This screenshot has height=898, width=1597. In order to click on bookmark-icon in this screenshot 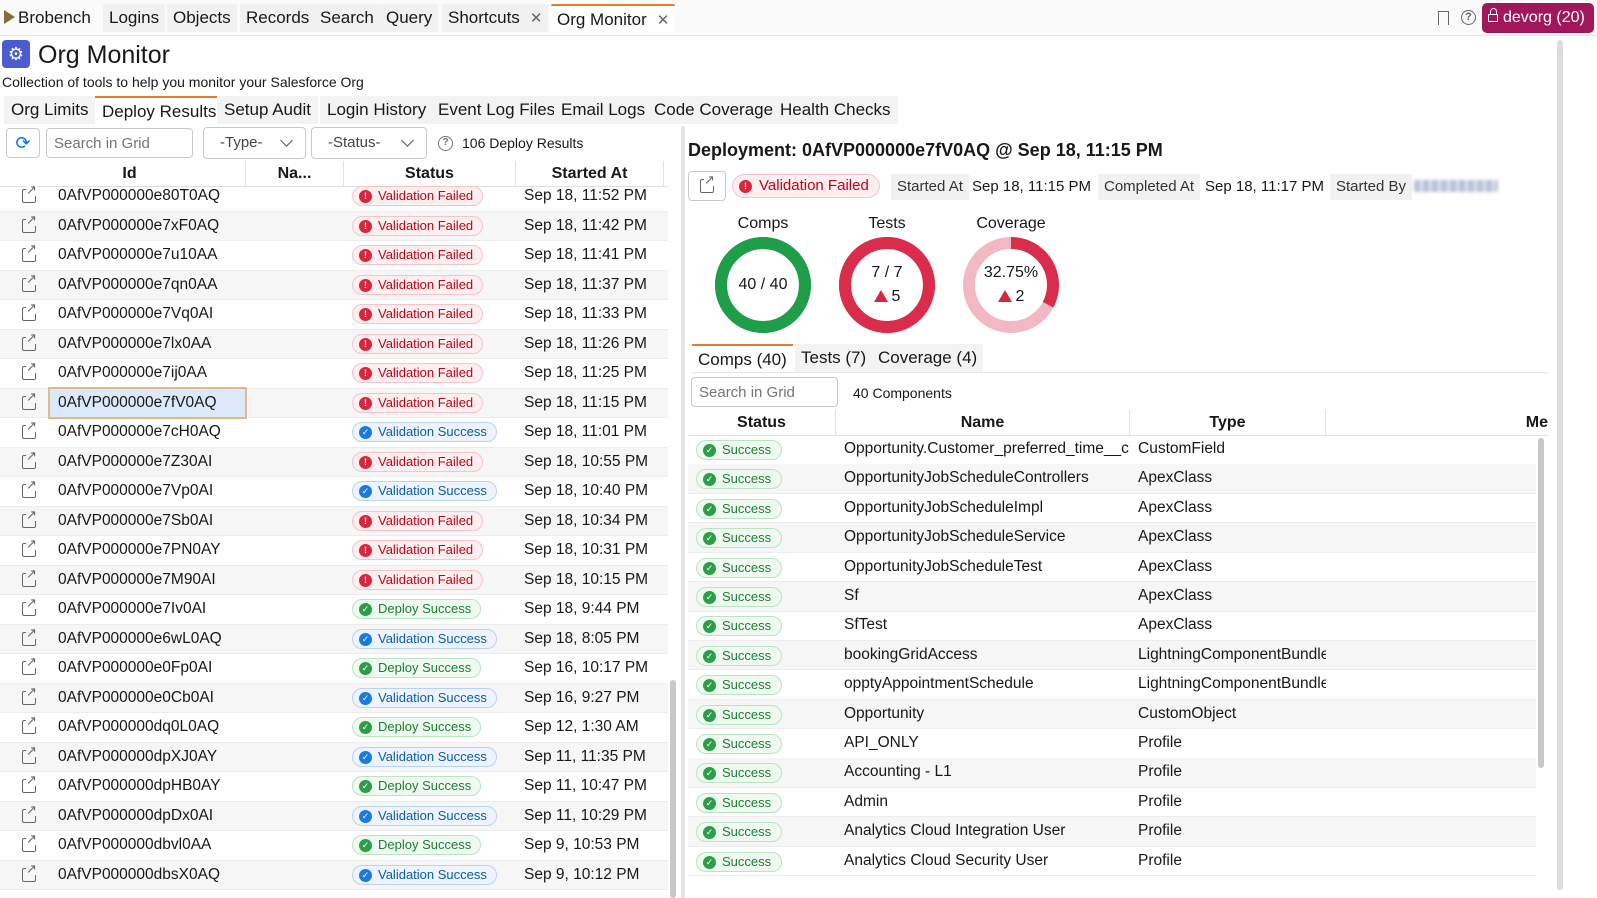, I will do `click(1443, 18)`.